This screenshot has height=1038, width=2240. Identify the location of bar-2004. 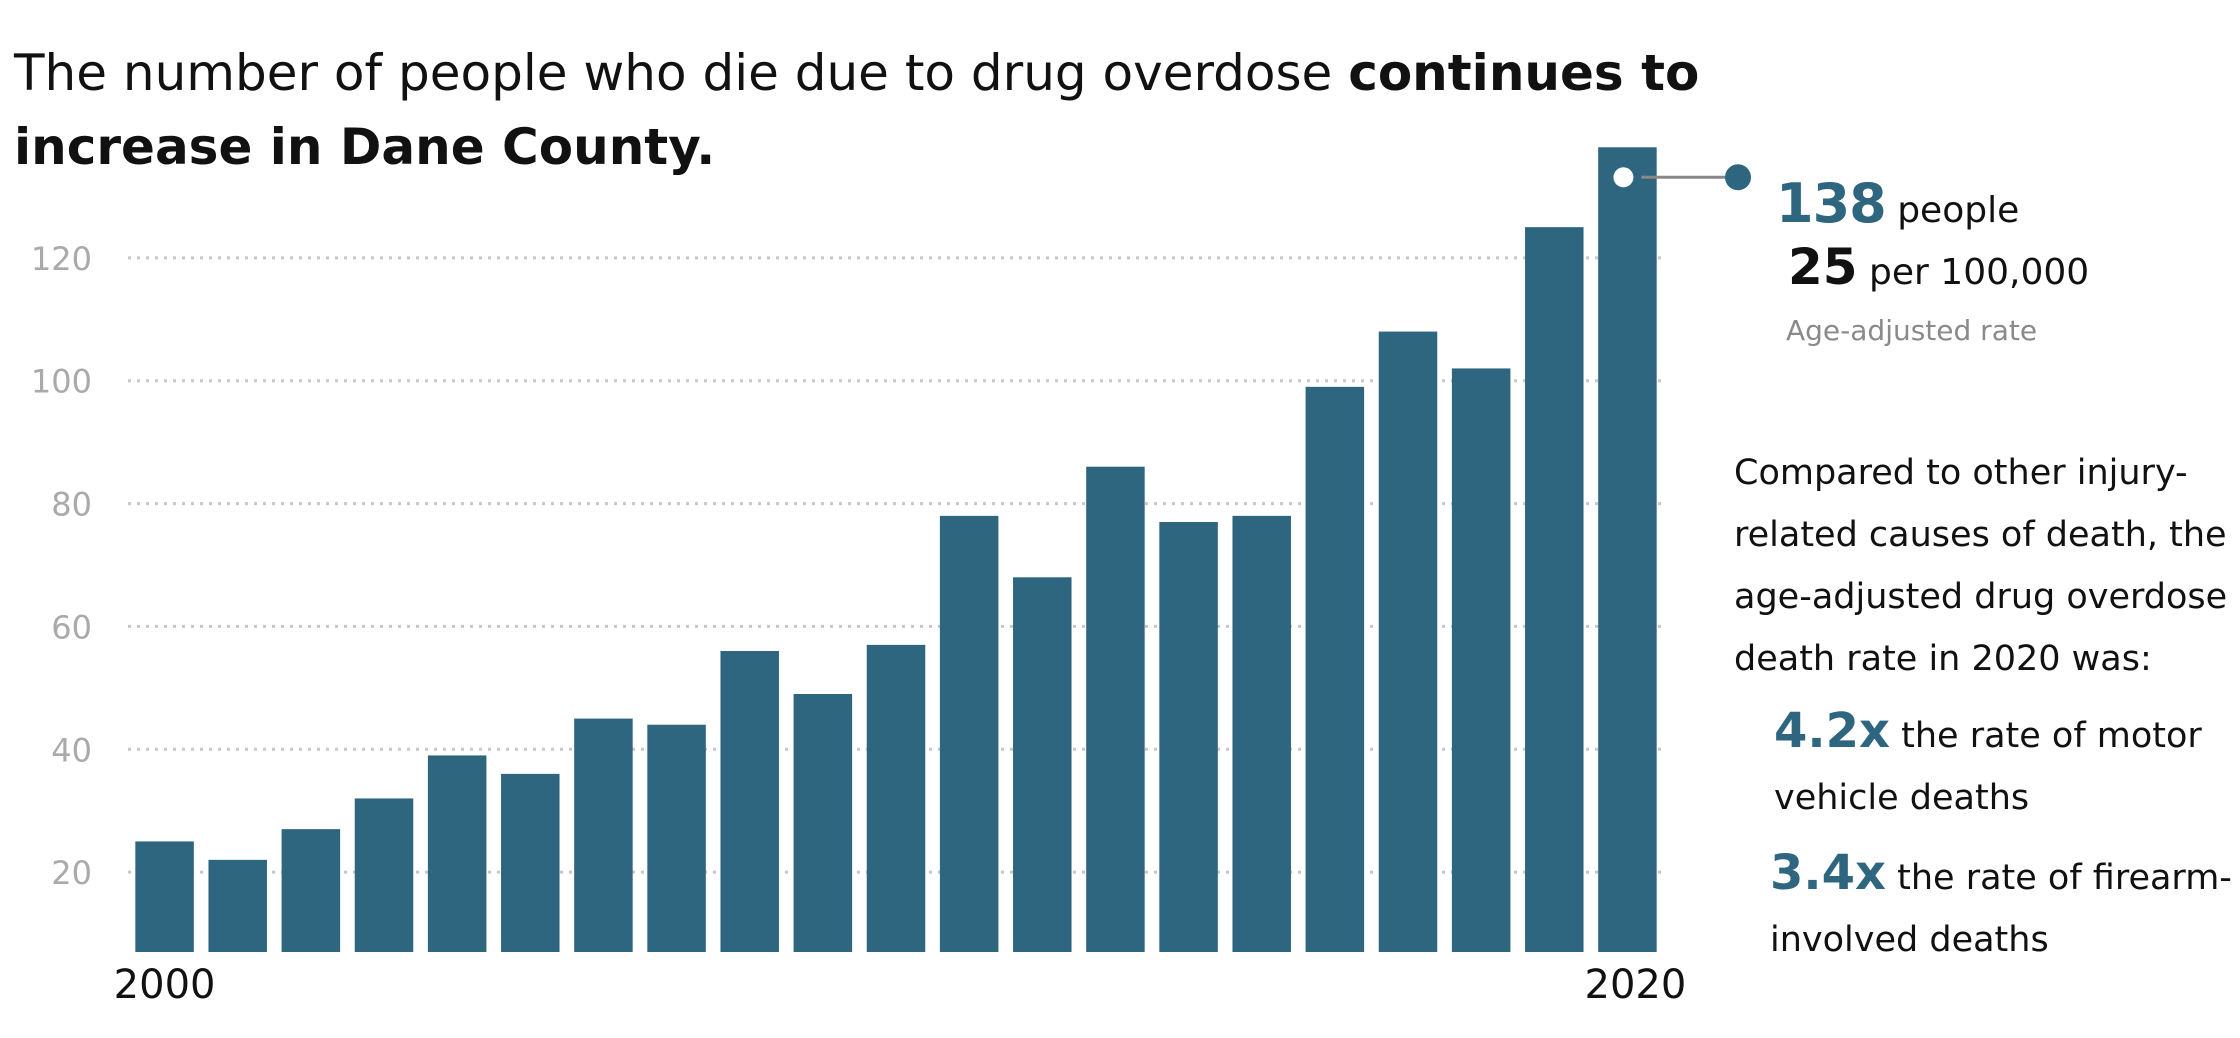
(457, 853).